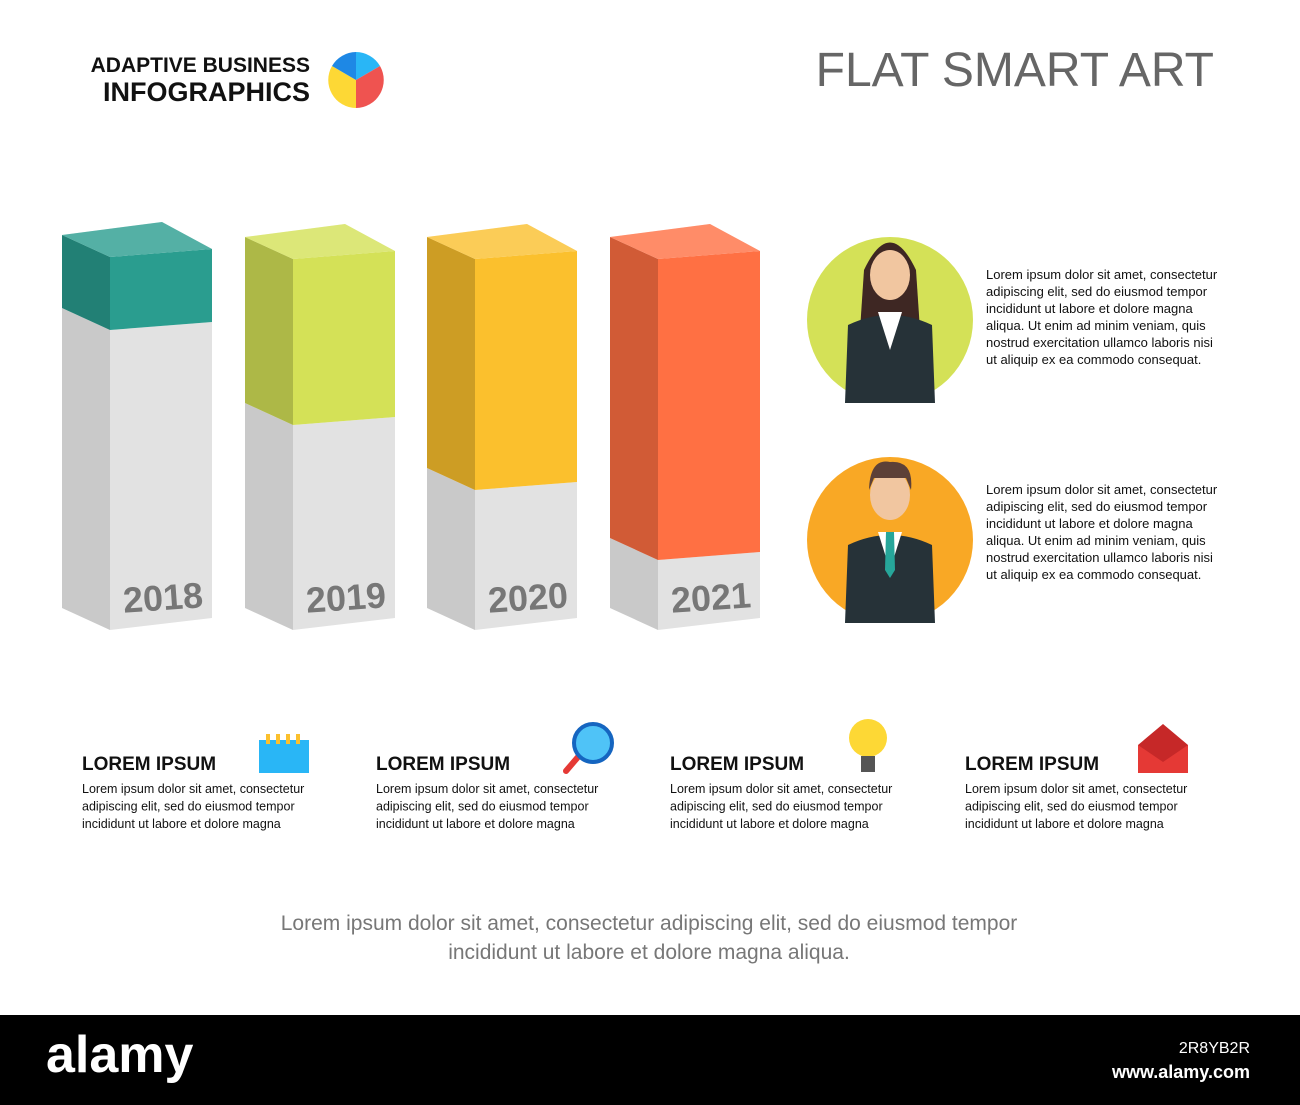 This screenshot has height=1105, width=1300. I want to click on icons, so click(723, 746).